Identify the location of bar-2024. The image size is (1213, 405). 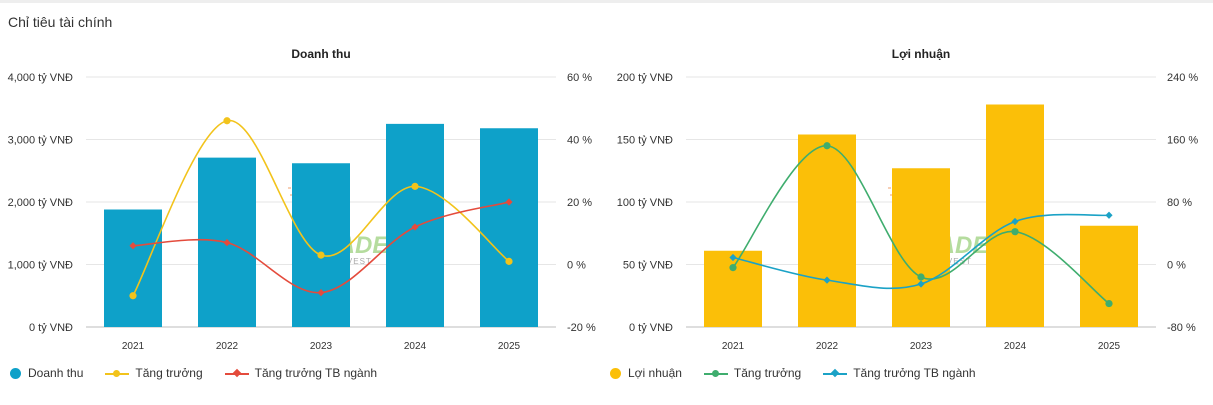
(1015, 215).